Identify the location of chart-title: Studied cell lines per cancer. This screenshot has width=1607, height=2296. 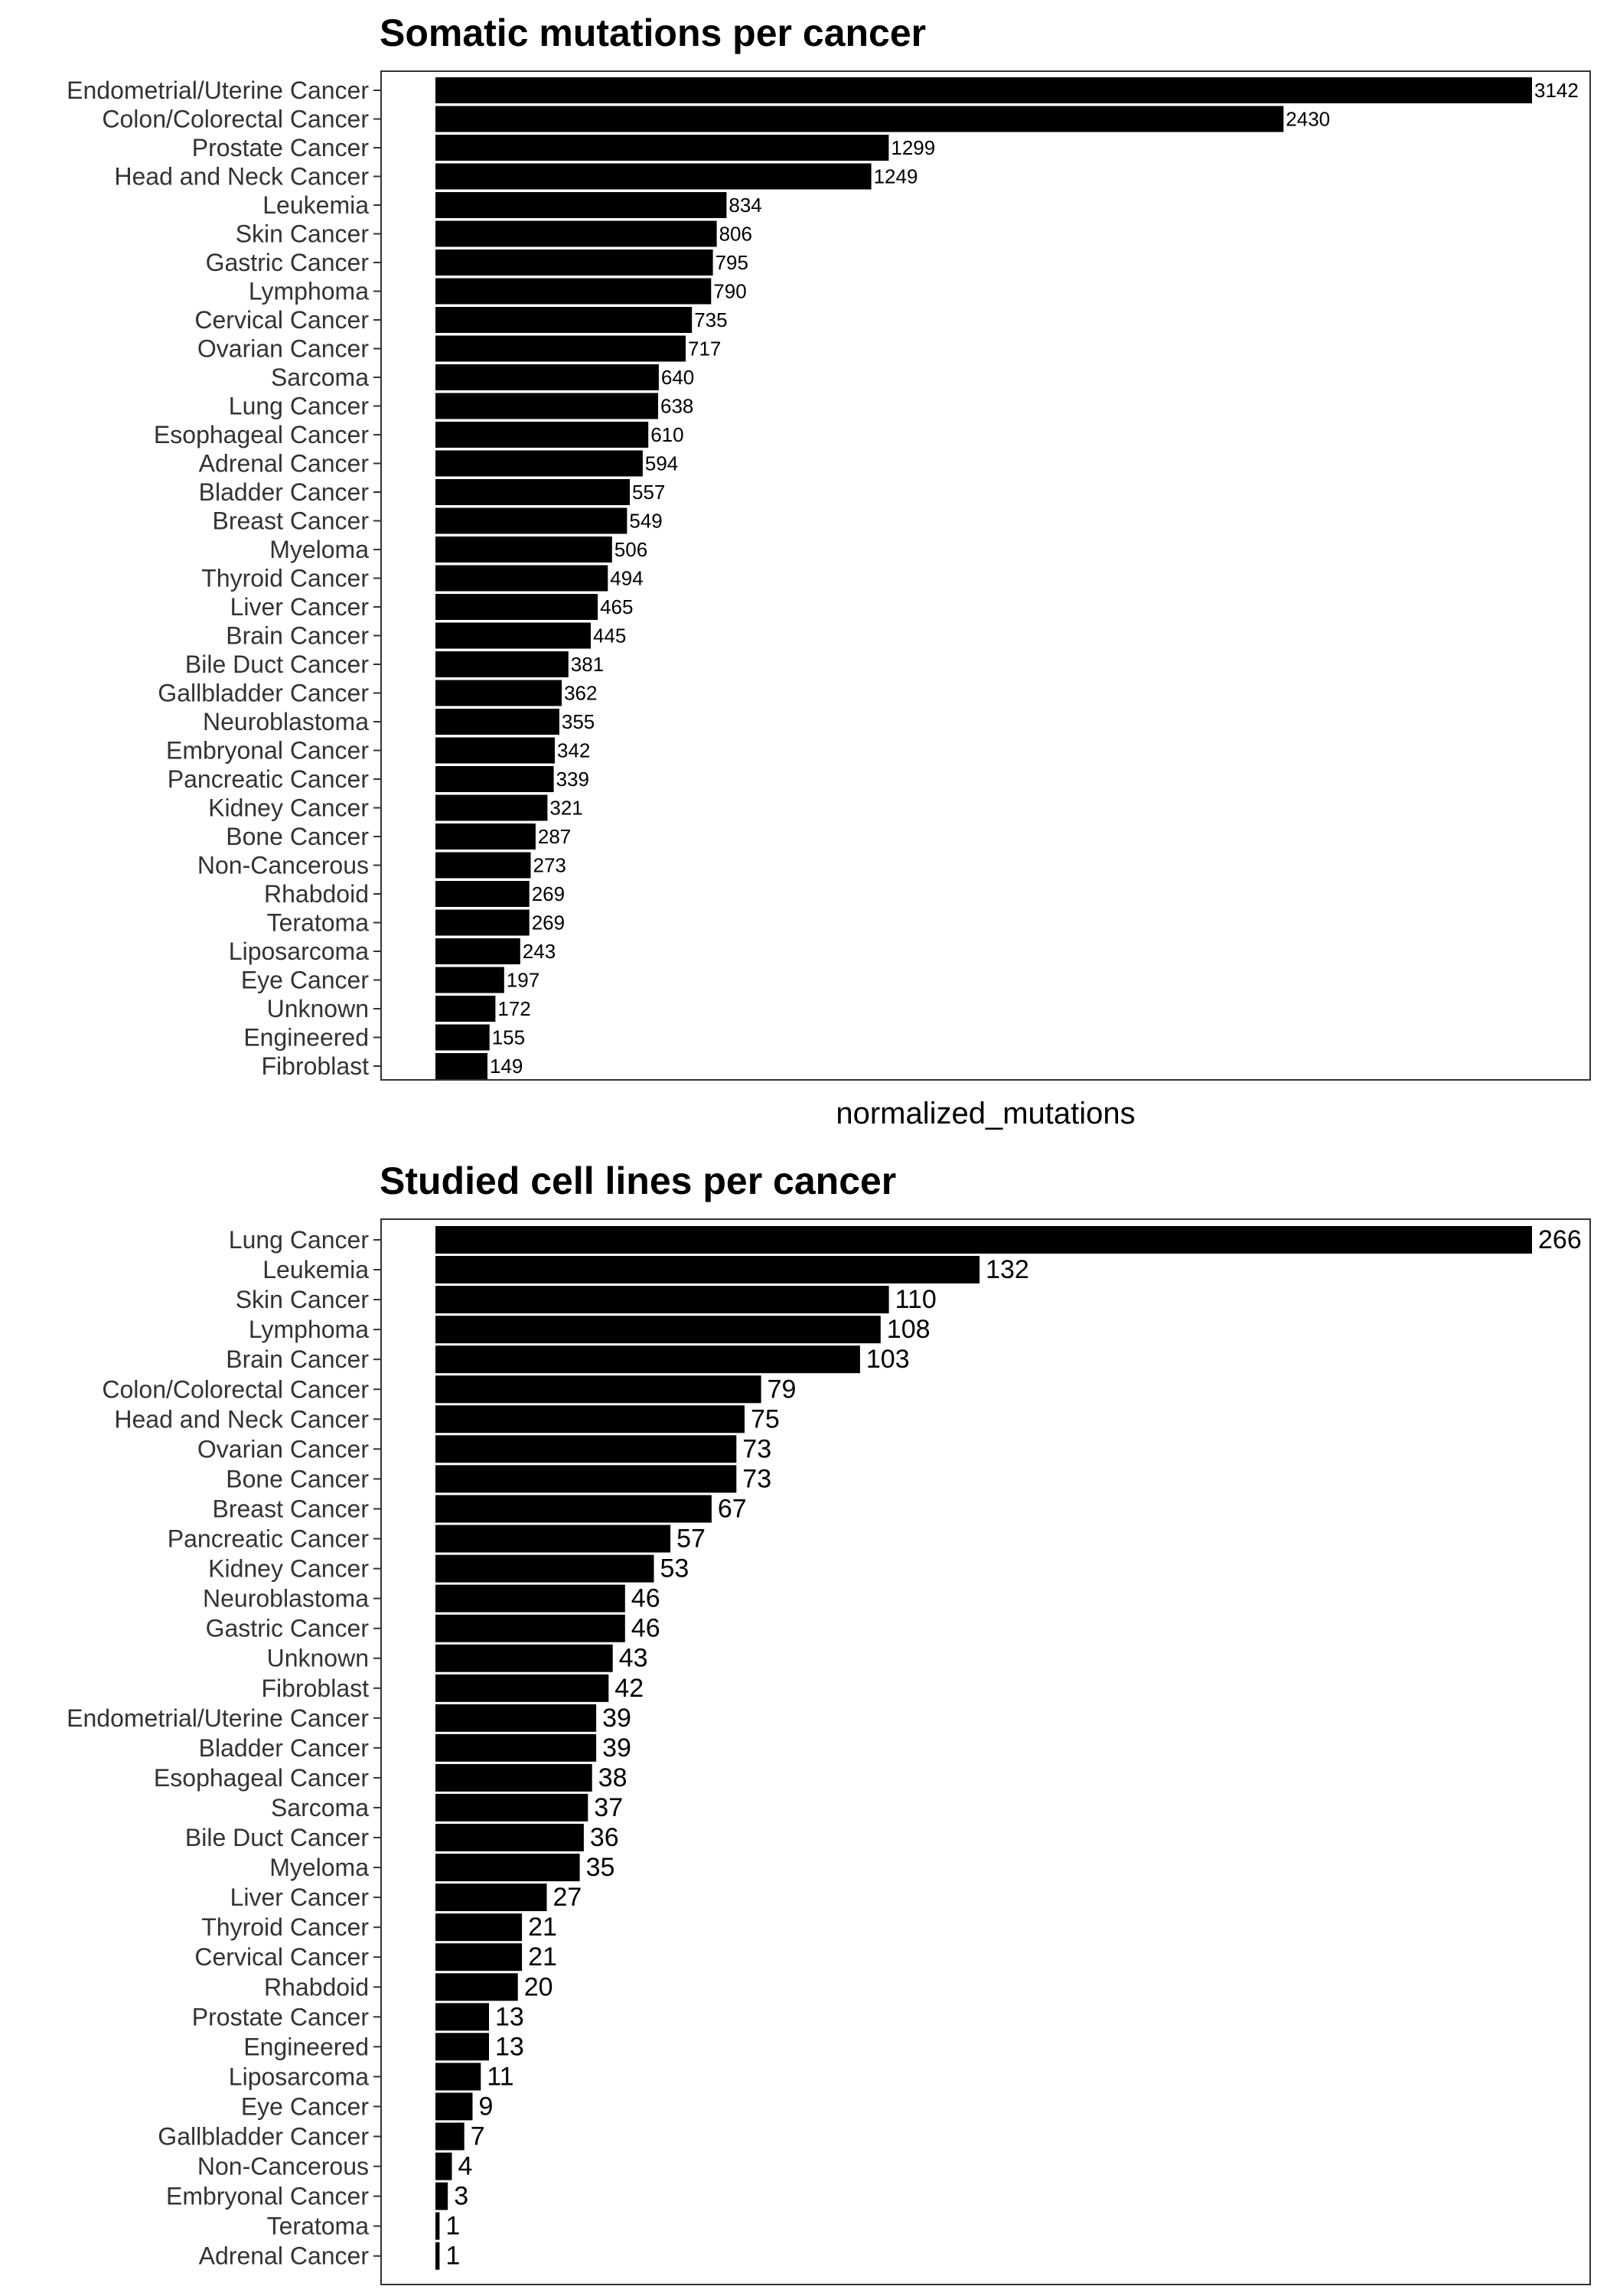
(638, 1180).